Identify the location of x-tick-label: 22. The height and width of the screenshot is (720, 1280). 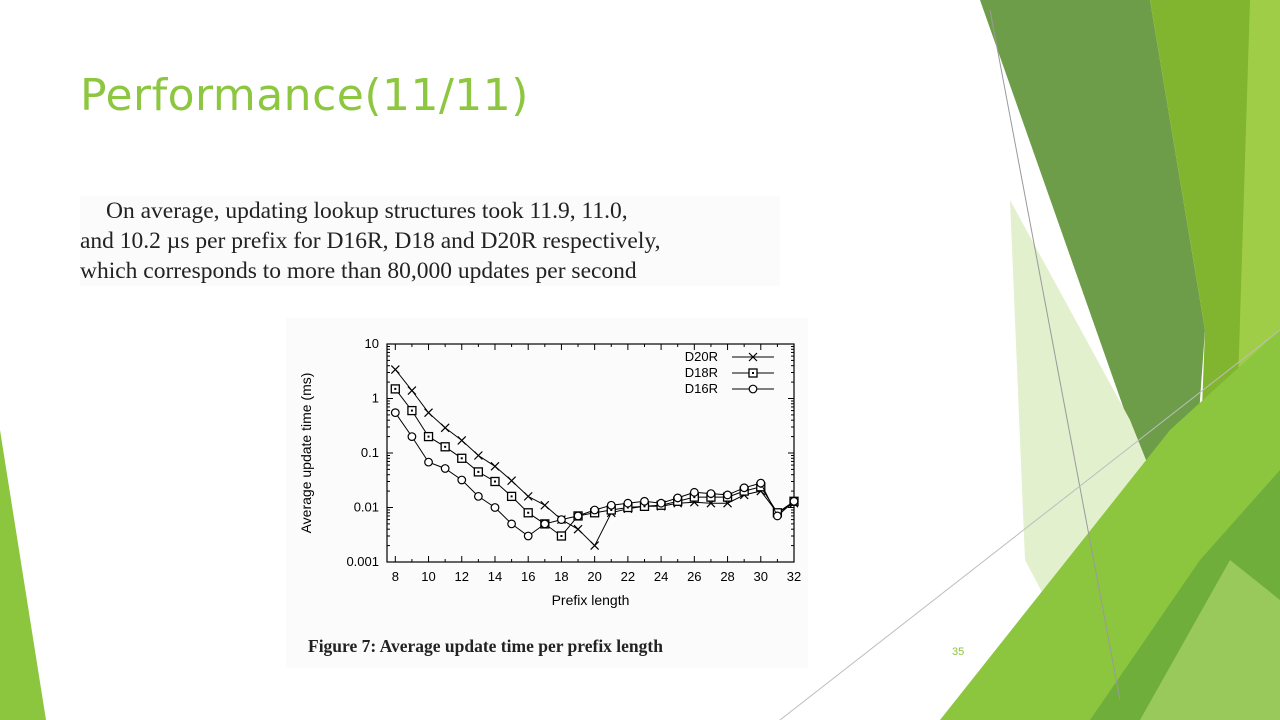
(628, 576).